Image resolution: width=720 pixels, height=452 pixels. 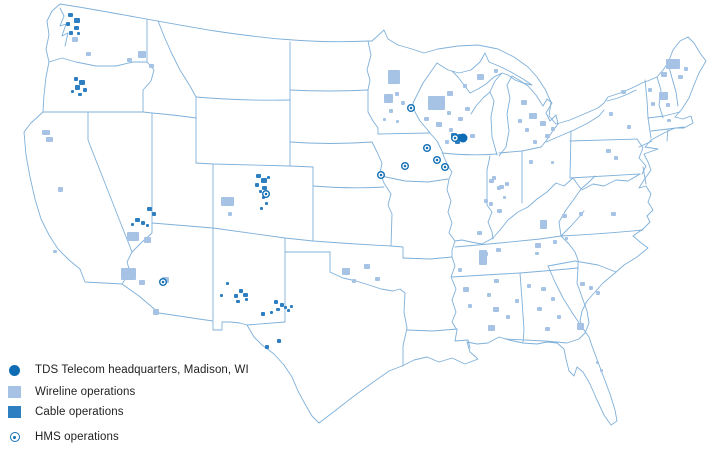 What do you see at coordinates (463, 138) in the screenshot?
I see `headquarters-marker` at bounding box center [463, 138].